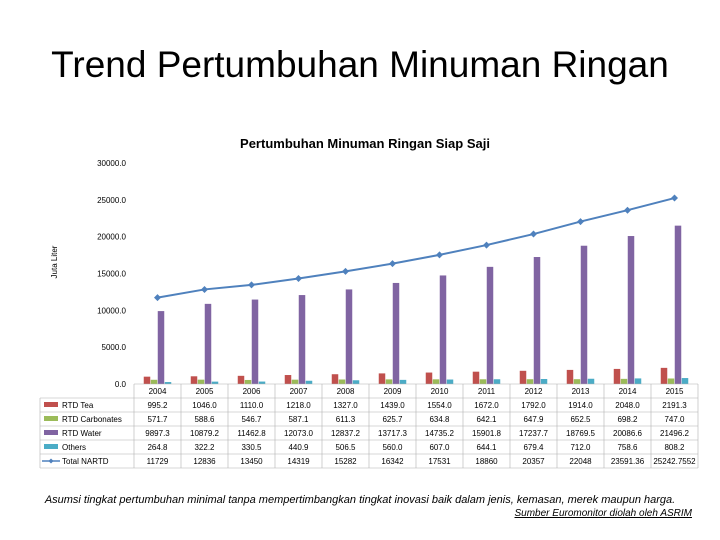 The height and width of the screenshot is (540, 720). Describe the element at coordinates (403, 381) in the screenshot. I see `bar-others-2009` at that location.